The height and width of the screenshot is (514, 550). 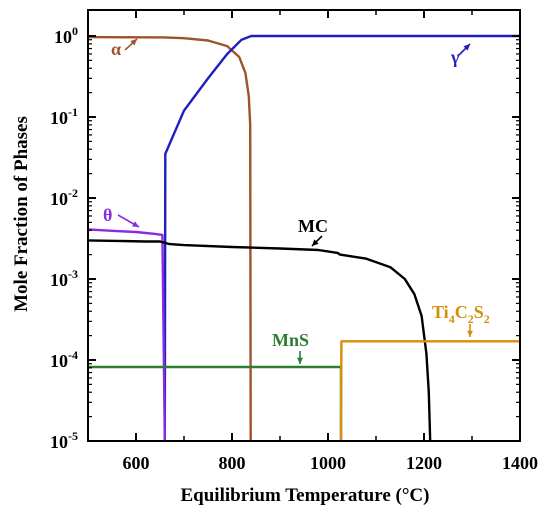 What do you see at coordinates (290, 340) in the screenshot?
I see `mns-label: MnS` at bounding box center [290, 340].